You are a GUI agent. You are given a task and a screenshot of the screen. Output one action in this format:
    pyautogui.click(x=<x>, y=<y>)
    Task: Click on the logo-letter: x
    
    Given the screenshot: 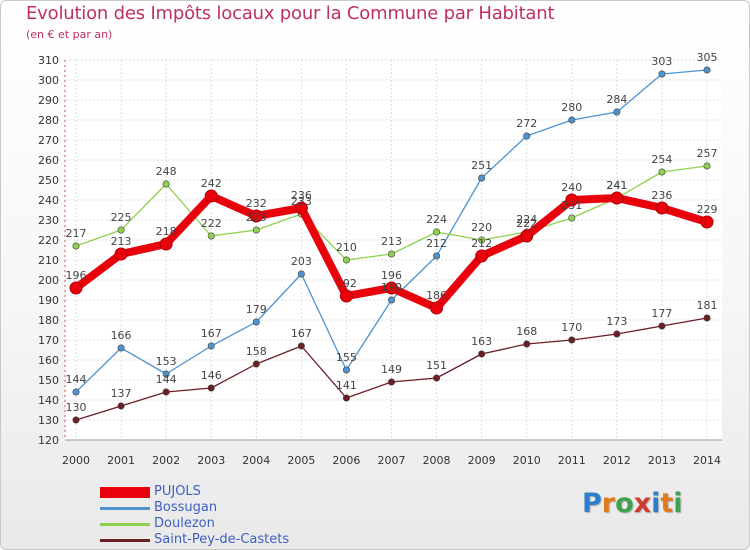 What is the action you would take?
    pyautogui.click(x=642, y=503)
    